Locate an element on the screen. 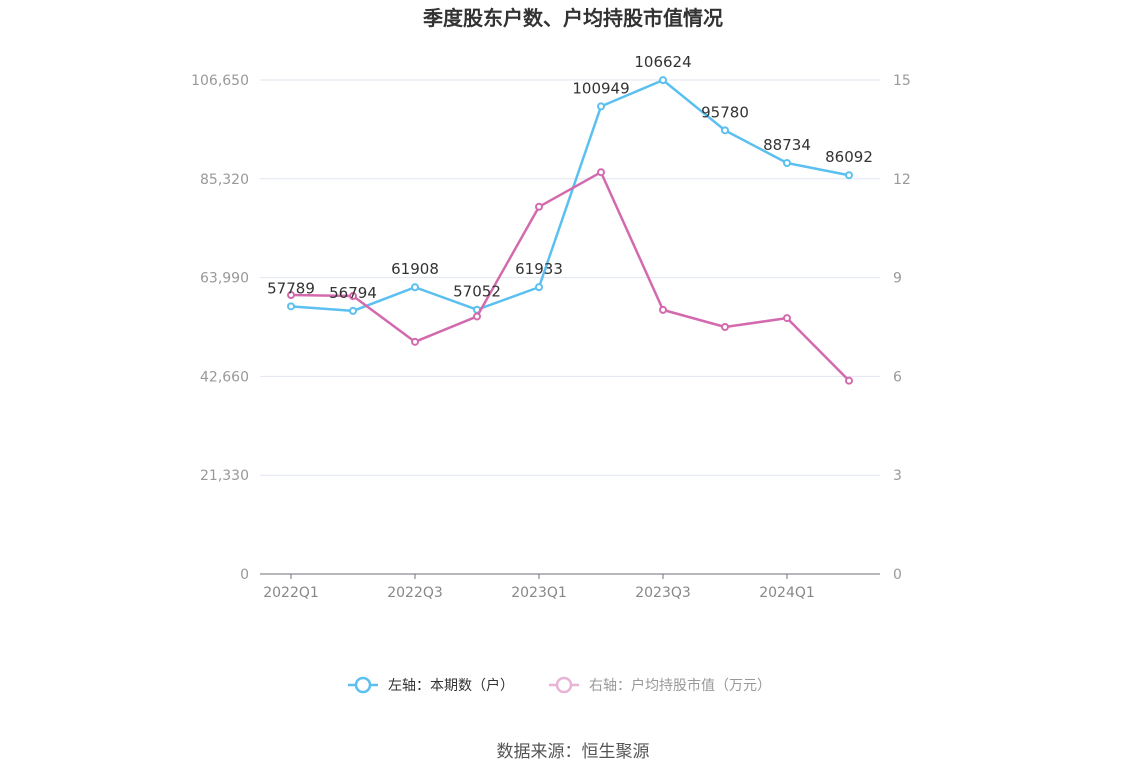 Image resolution: width=1147 pixels, height=776 pixels. x-axis-tick-label: 2022Q1 is located at coordinates (291, 593).